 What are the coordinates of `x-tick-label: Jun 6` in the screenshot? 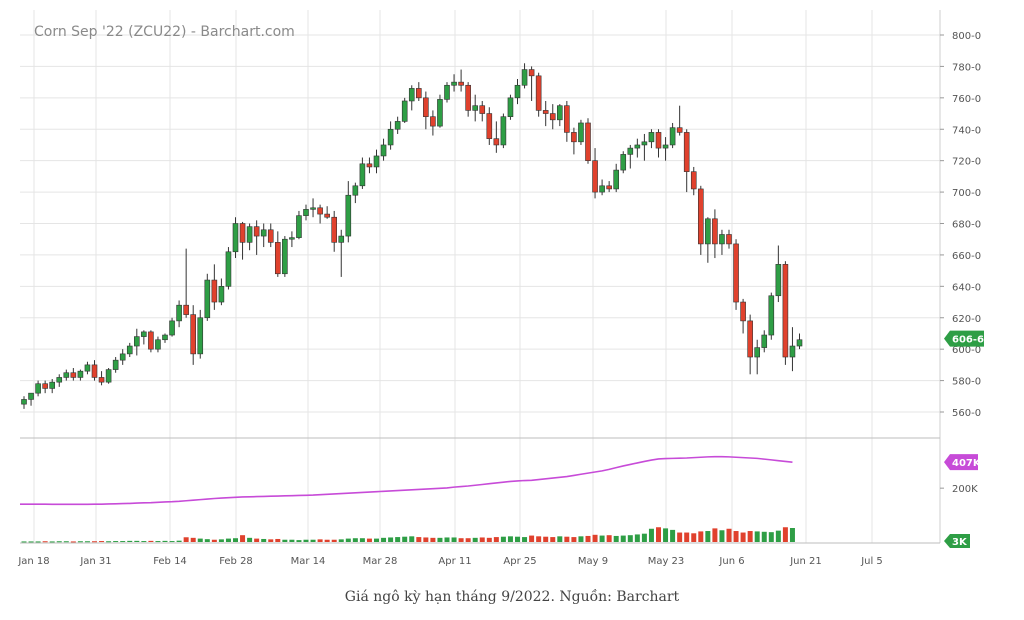 It's located at (731, 561).